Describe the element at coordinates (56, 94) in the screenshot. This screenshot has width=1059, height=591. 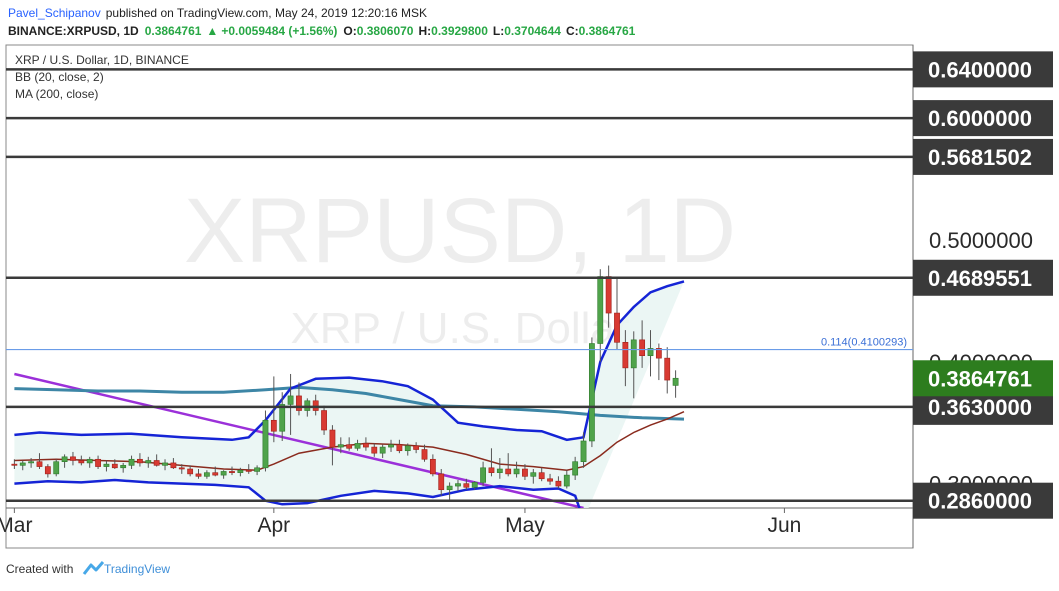
I see `legend-ma: MA (200, close)` at that location.